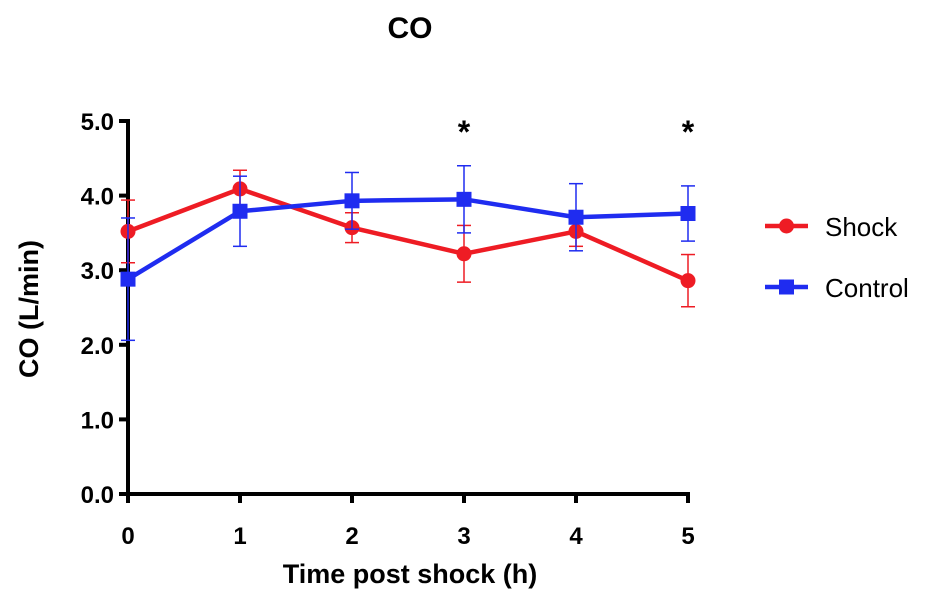  I want to click on y-tick-label: 5.0, so click(97, 122).